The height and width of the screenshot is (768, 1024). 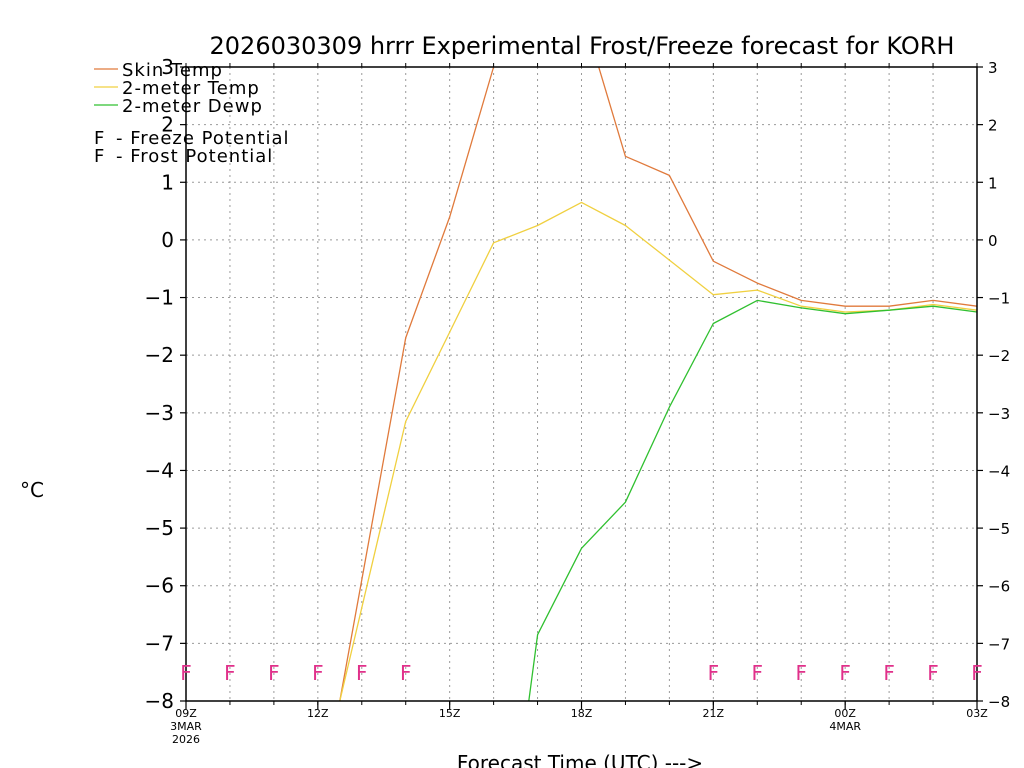 What do you see at coordinates (999, 644) in the screenshot?
I see `y-tick-label-right: −7` at bounding box center [999, 644].